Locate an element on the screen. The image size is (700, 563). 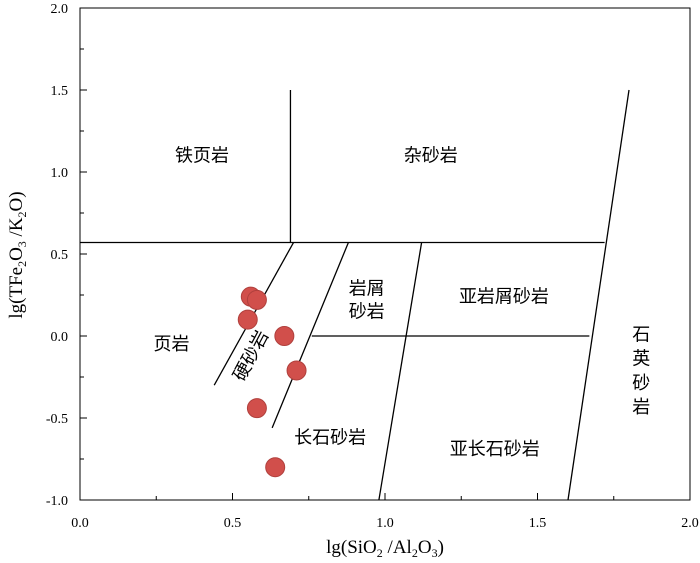
x-tick-label: 2.0 is located at coordinates (690, 523).